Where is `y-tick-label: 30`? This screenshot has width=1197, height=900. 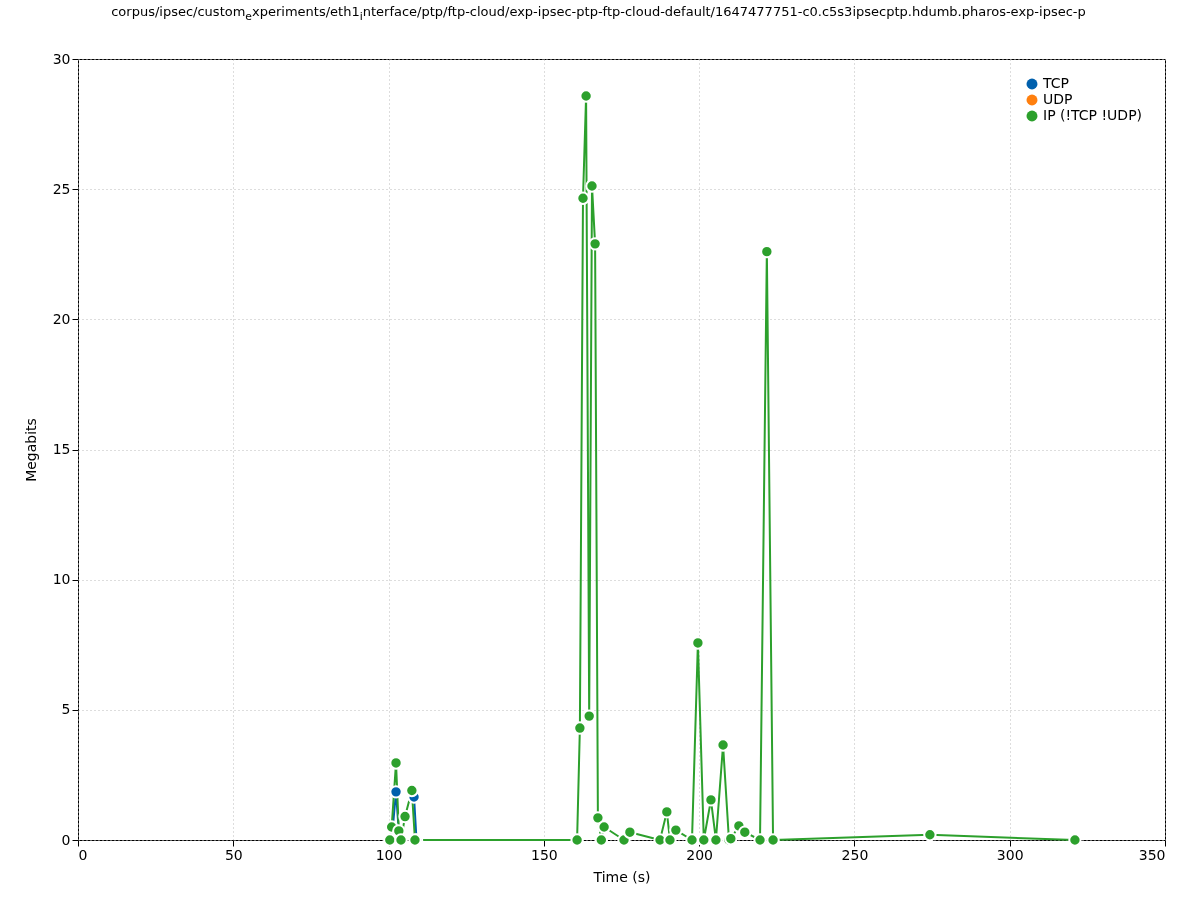
y-tick-label: 30 is located at coordinates (61, 58).